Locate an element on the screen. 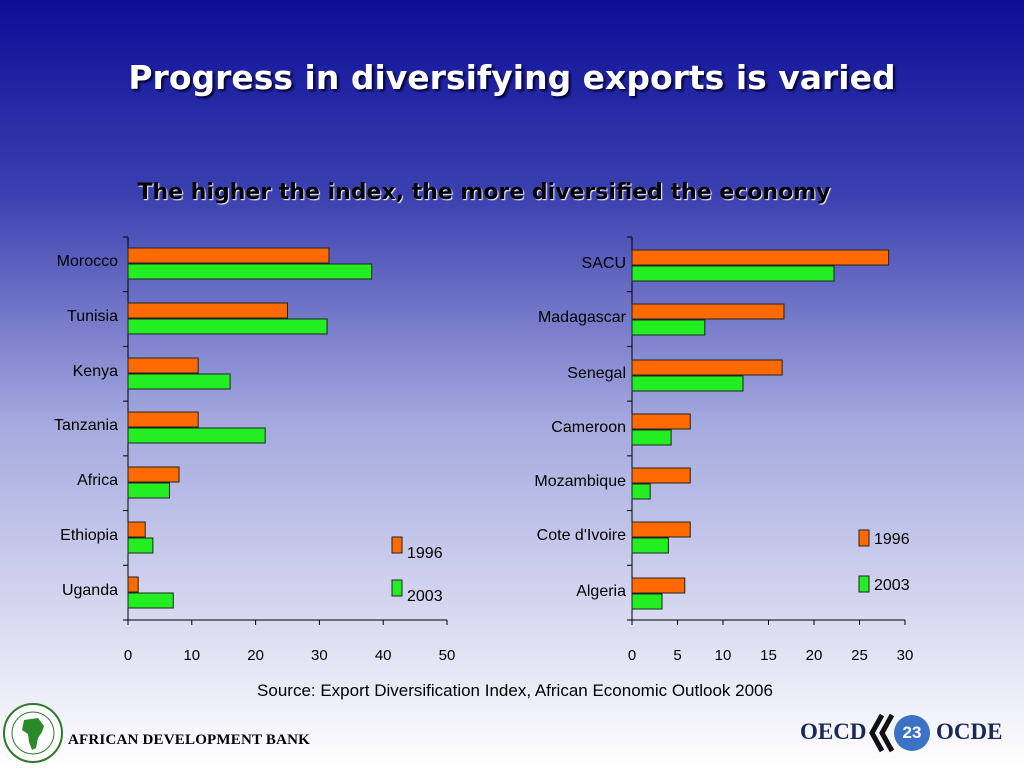  category-label: SACU is located at coordinates (604, 263).